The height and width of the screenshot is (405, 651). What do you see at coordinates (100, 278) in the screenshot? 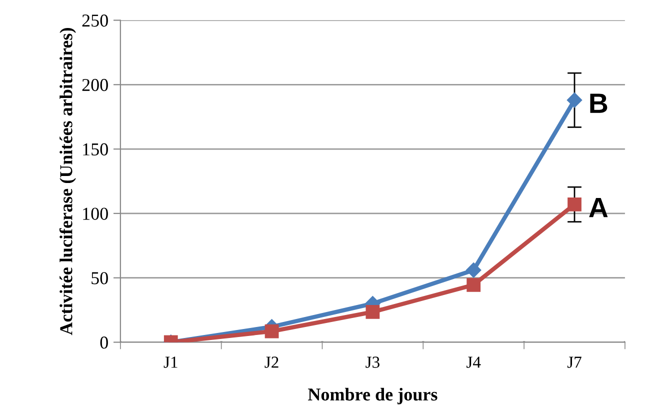
I see `y-tick-label: 50` at bounding box center [100, 278].